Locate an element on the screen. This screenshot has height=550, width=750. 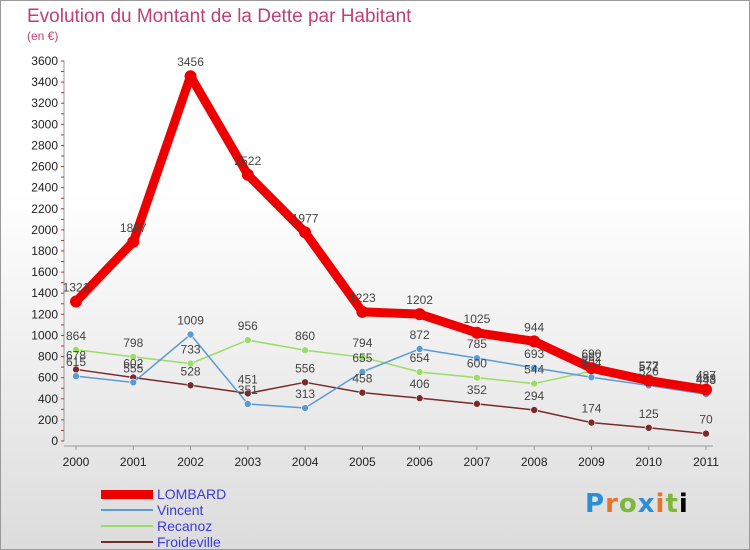
legend: LOMBARD Vincent Recanoz Froideville is located at coordinates (163, 518).